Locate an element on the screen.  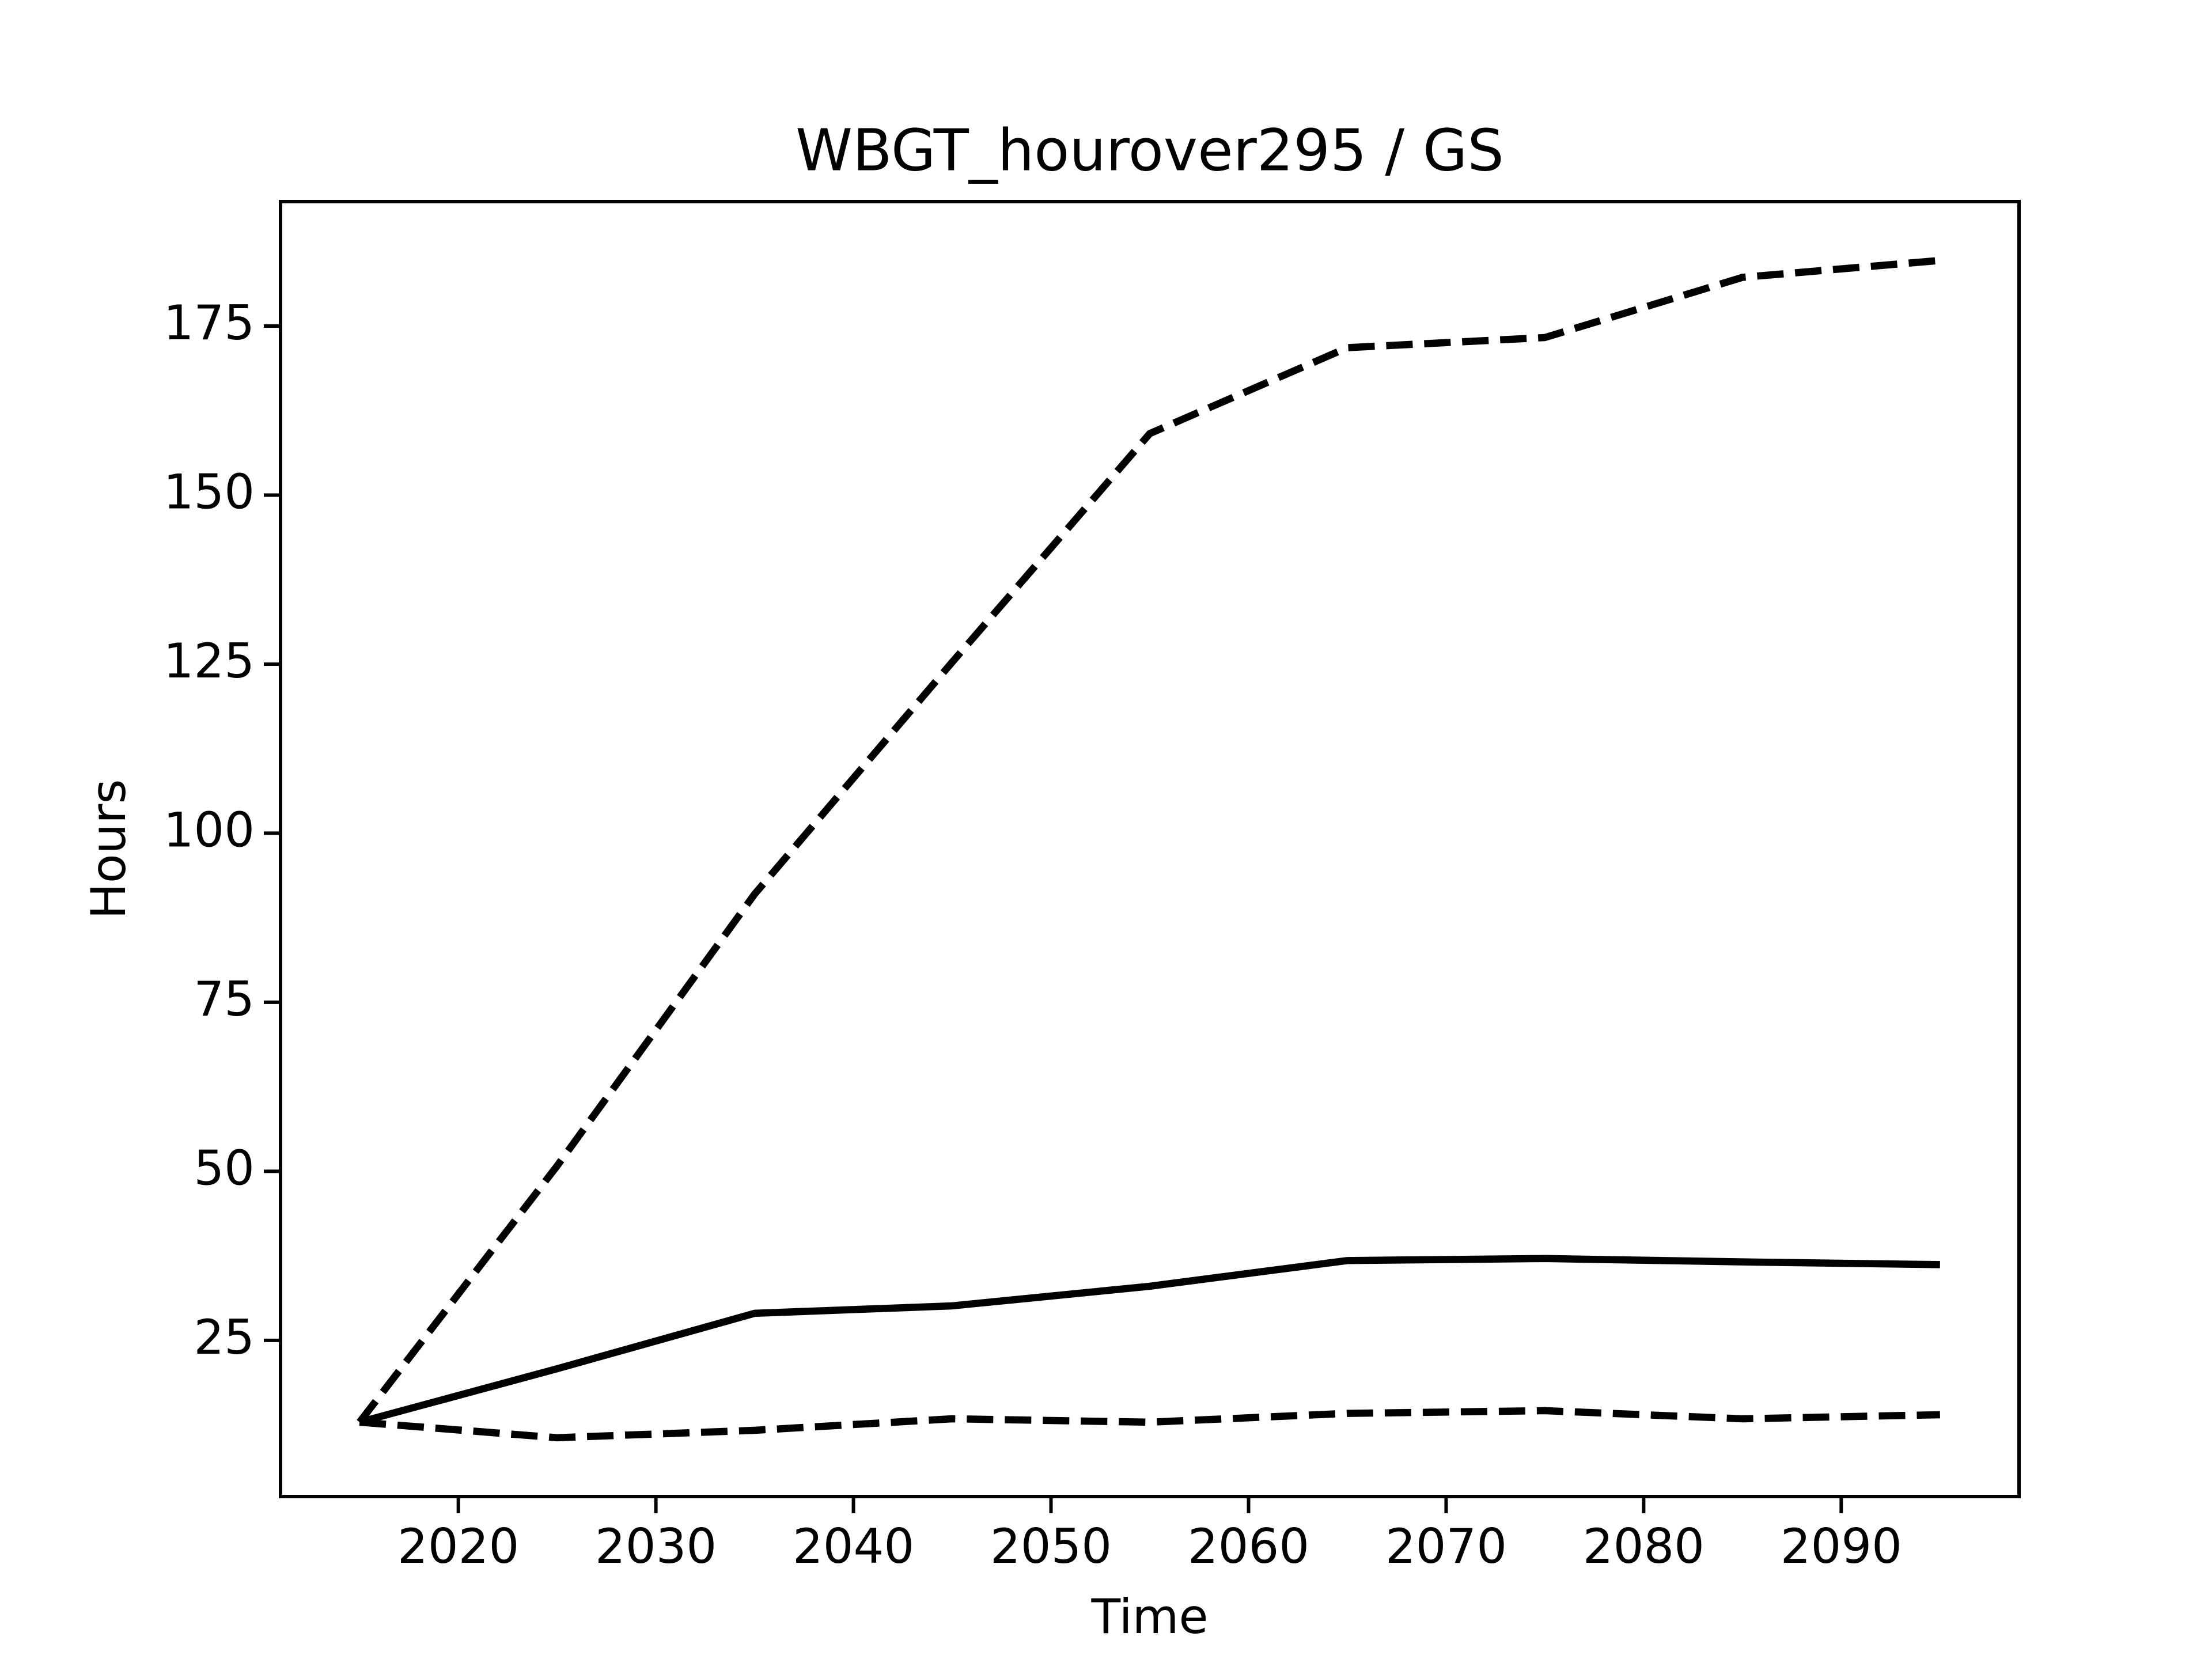
x-tick-label: 2020 is located at coordinates (458, 1546).